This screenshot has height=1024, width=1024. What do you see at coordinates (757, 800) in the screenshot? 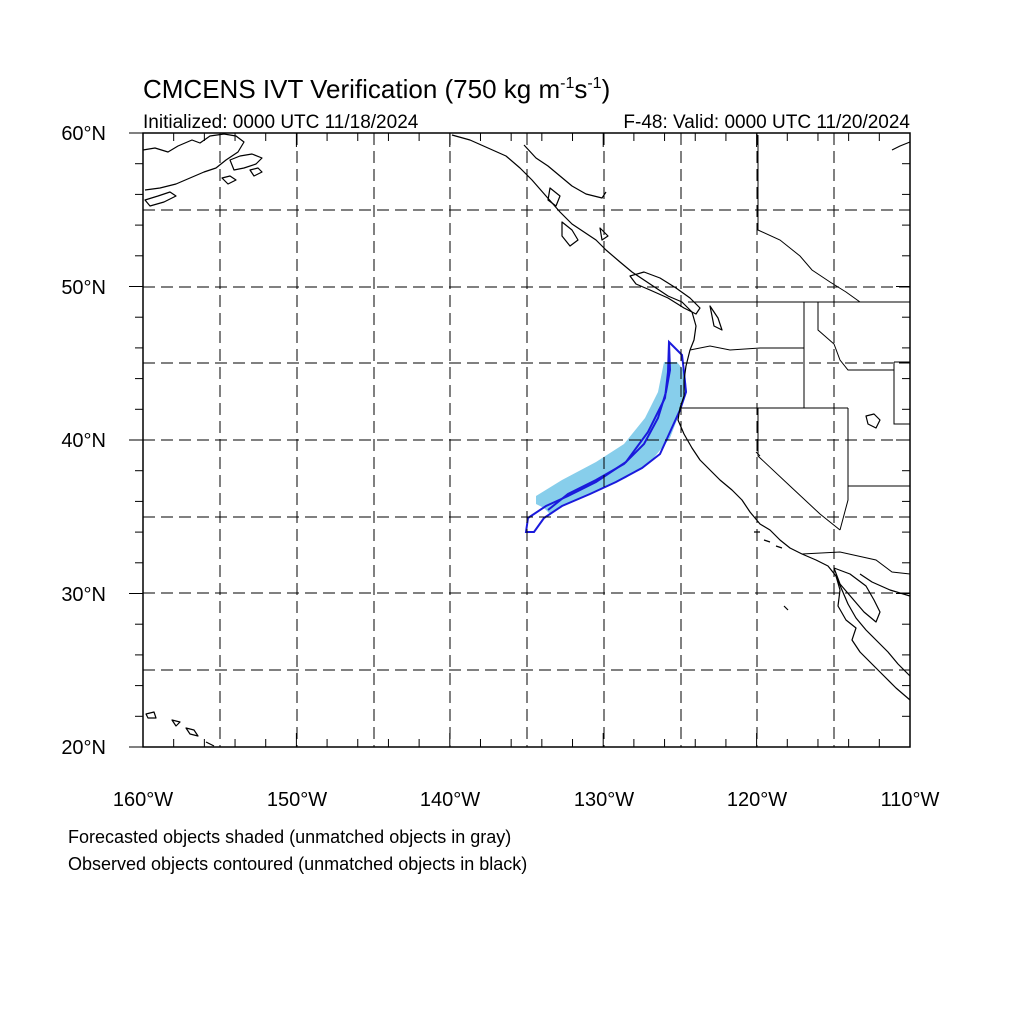
I see `lon-label: 120°W` at bounding box center [757, 800].